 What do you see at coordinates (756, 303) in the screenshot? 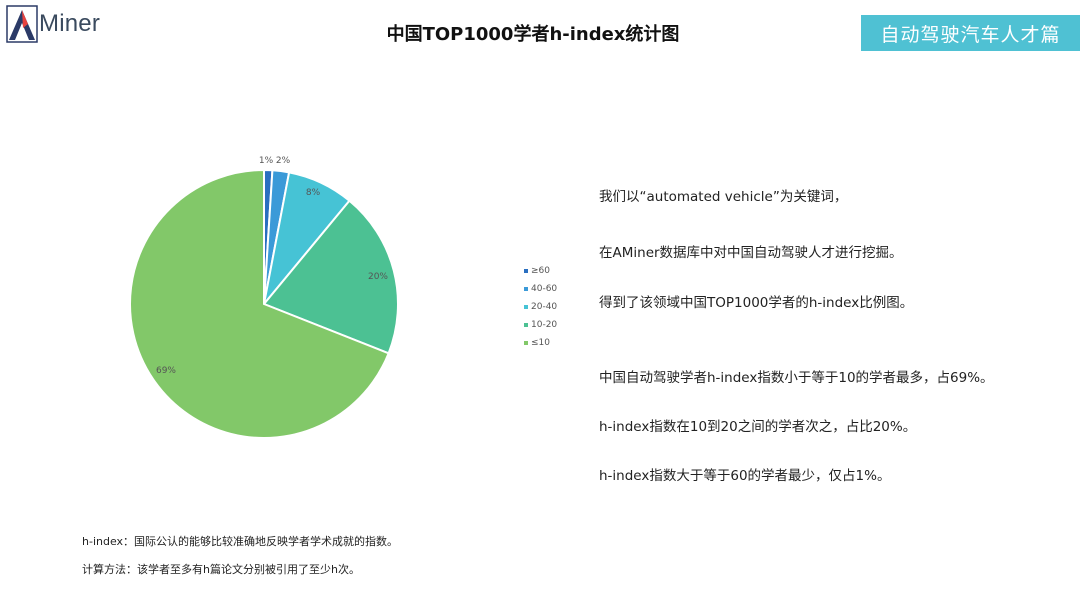
I see `description-line-3: 得到了该领域中国TOP1000学者的h-index比例图。` at bounding box center [756, 303].